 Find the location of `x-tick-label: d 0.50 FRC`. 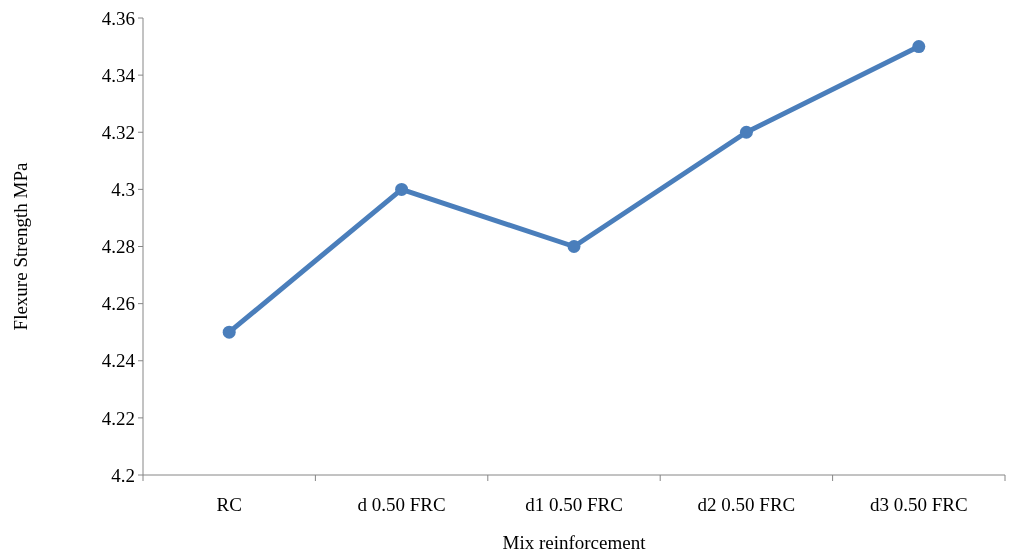

x-tick-label: d 0.50 FRC is located at coordinates (401, 504).